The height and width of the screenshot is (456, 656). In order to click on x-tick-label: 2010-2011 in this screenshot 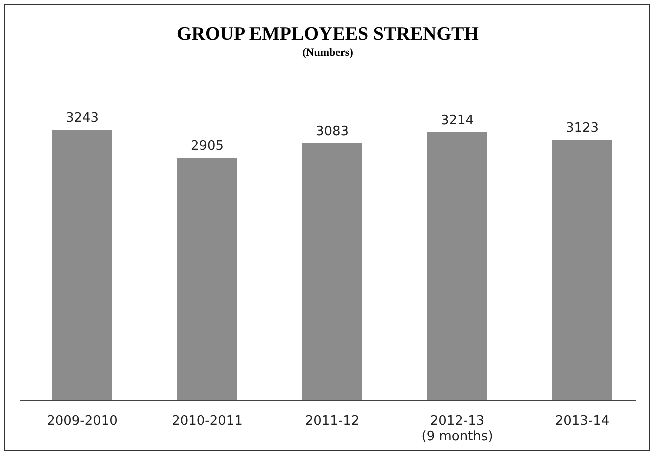, I will do `click(207, 421)`.